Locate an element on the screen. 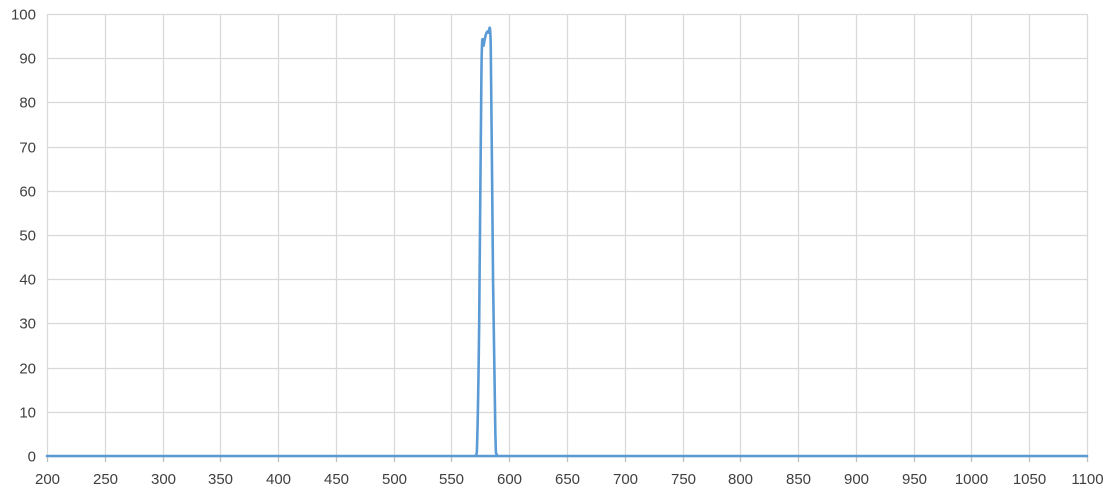 The width and height of the screenshot is (1107, 498). x-tick-label: 450 is located at coordinates (336, 479).